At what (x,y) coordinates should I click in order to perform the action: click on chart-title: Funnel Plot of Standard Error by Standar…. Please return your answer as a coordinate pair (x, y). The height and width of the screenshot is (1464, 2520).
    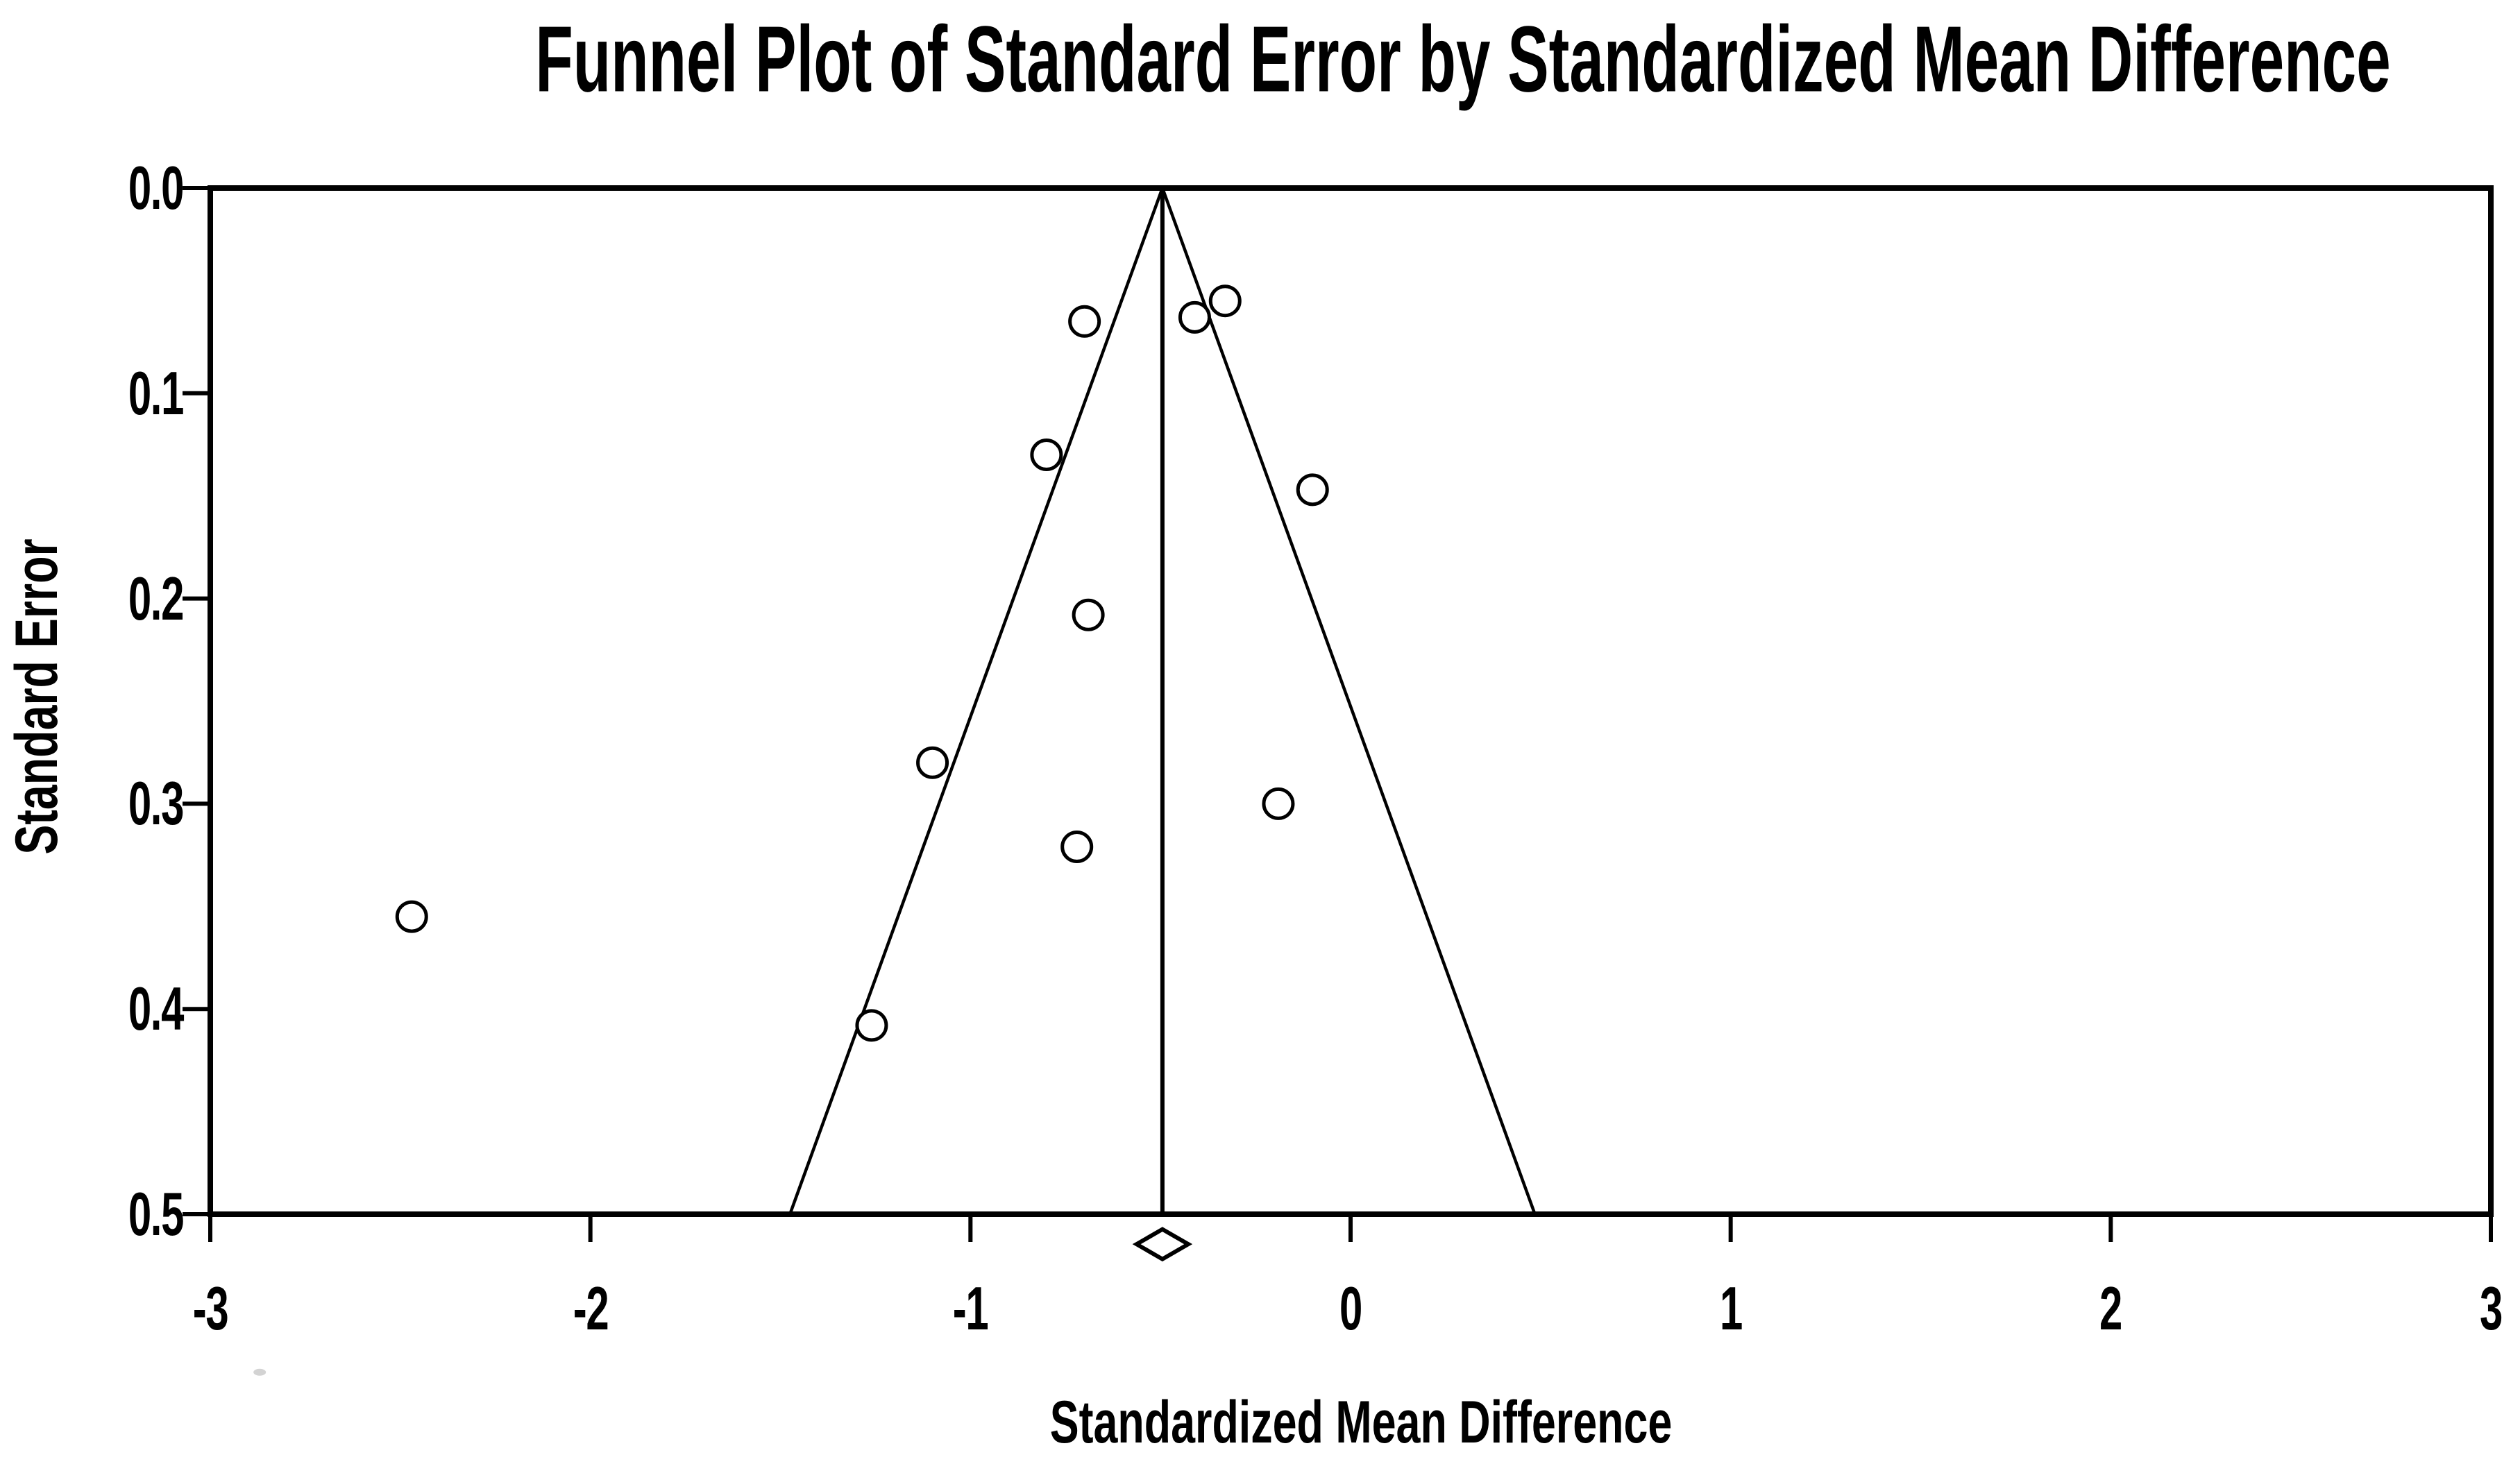
    Looking at the image, I should click on (1463, 59).